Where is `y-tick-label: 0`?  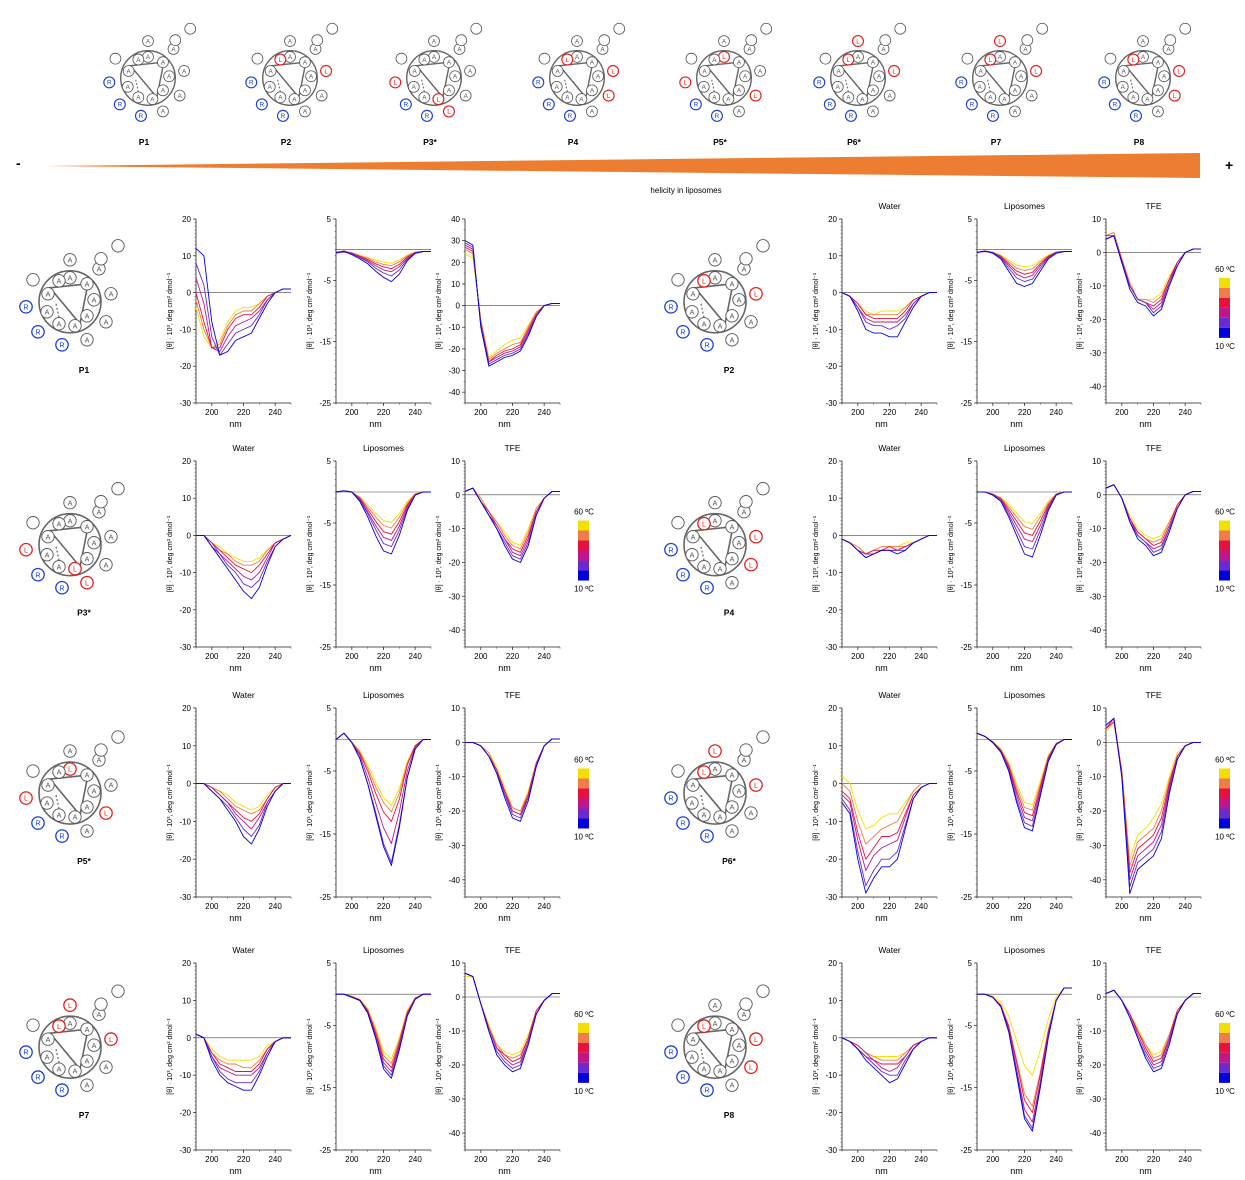
y-tick-label: 0 is located at coordinates (835, 535).